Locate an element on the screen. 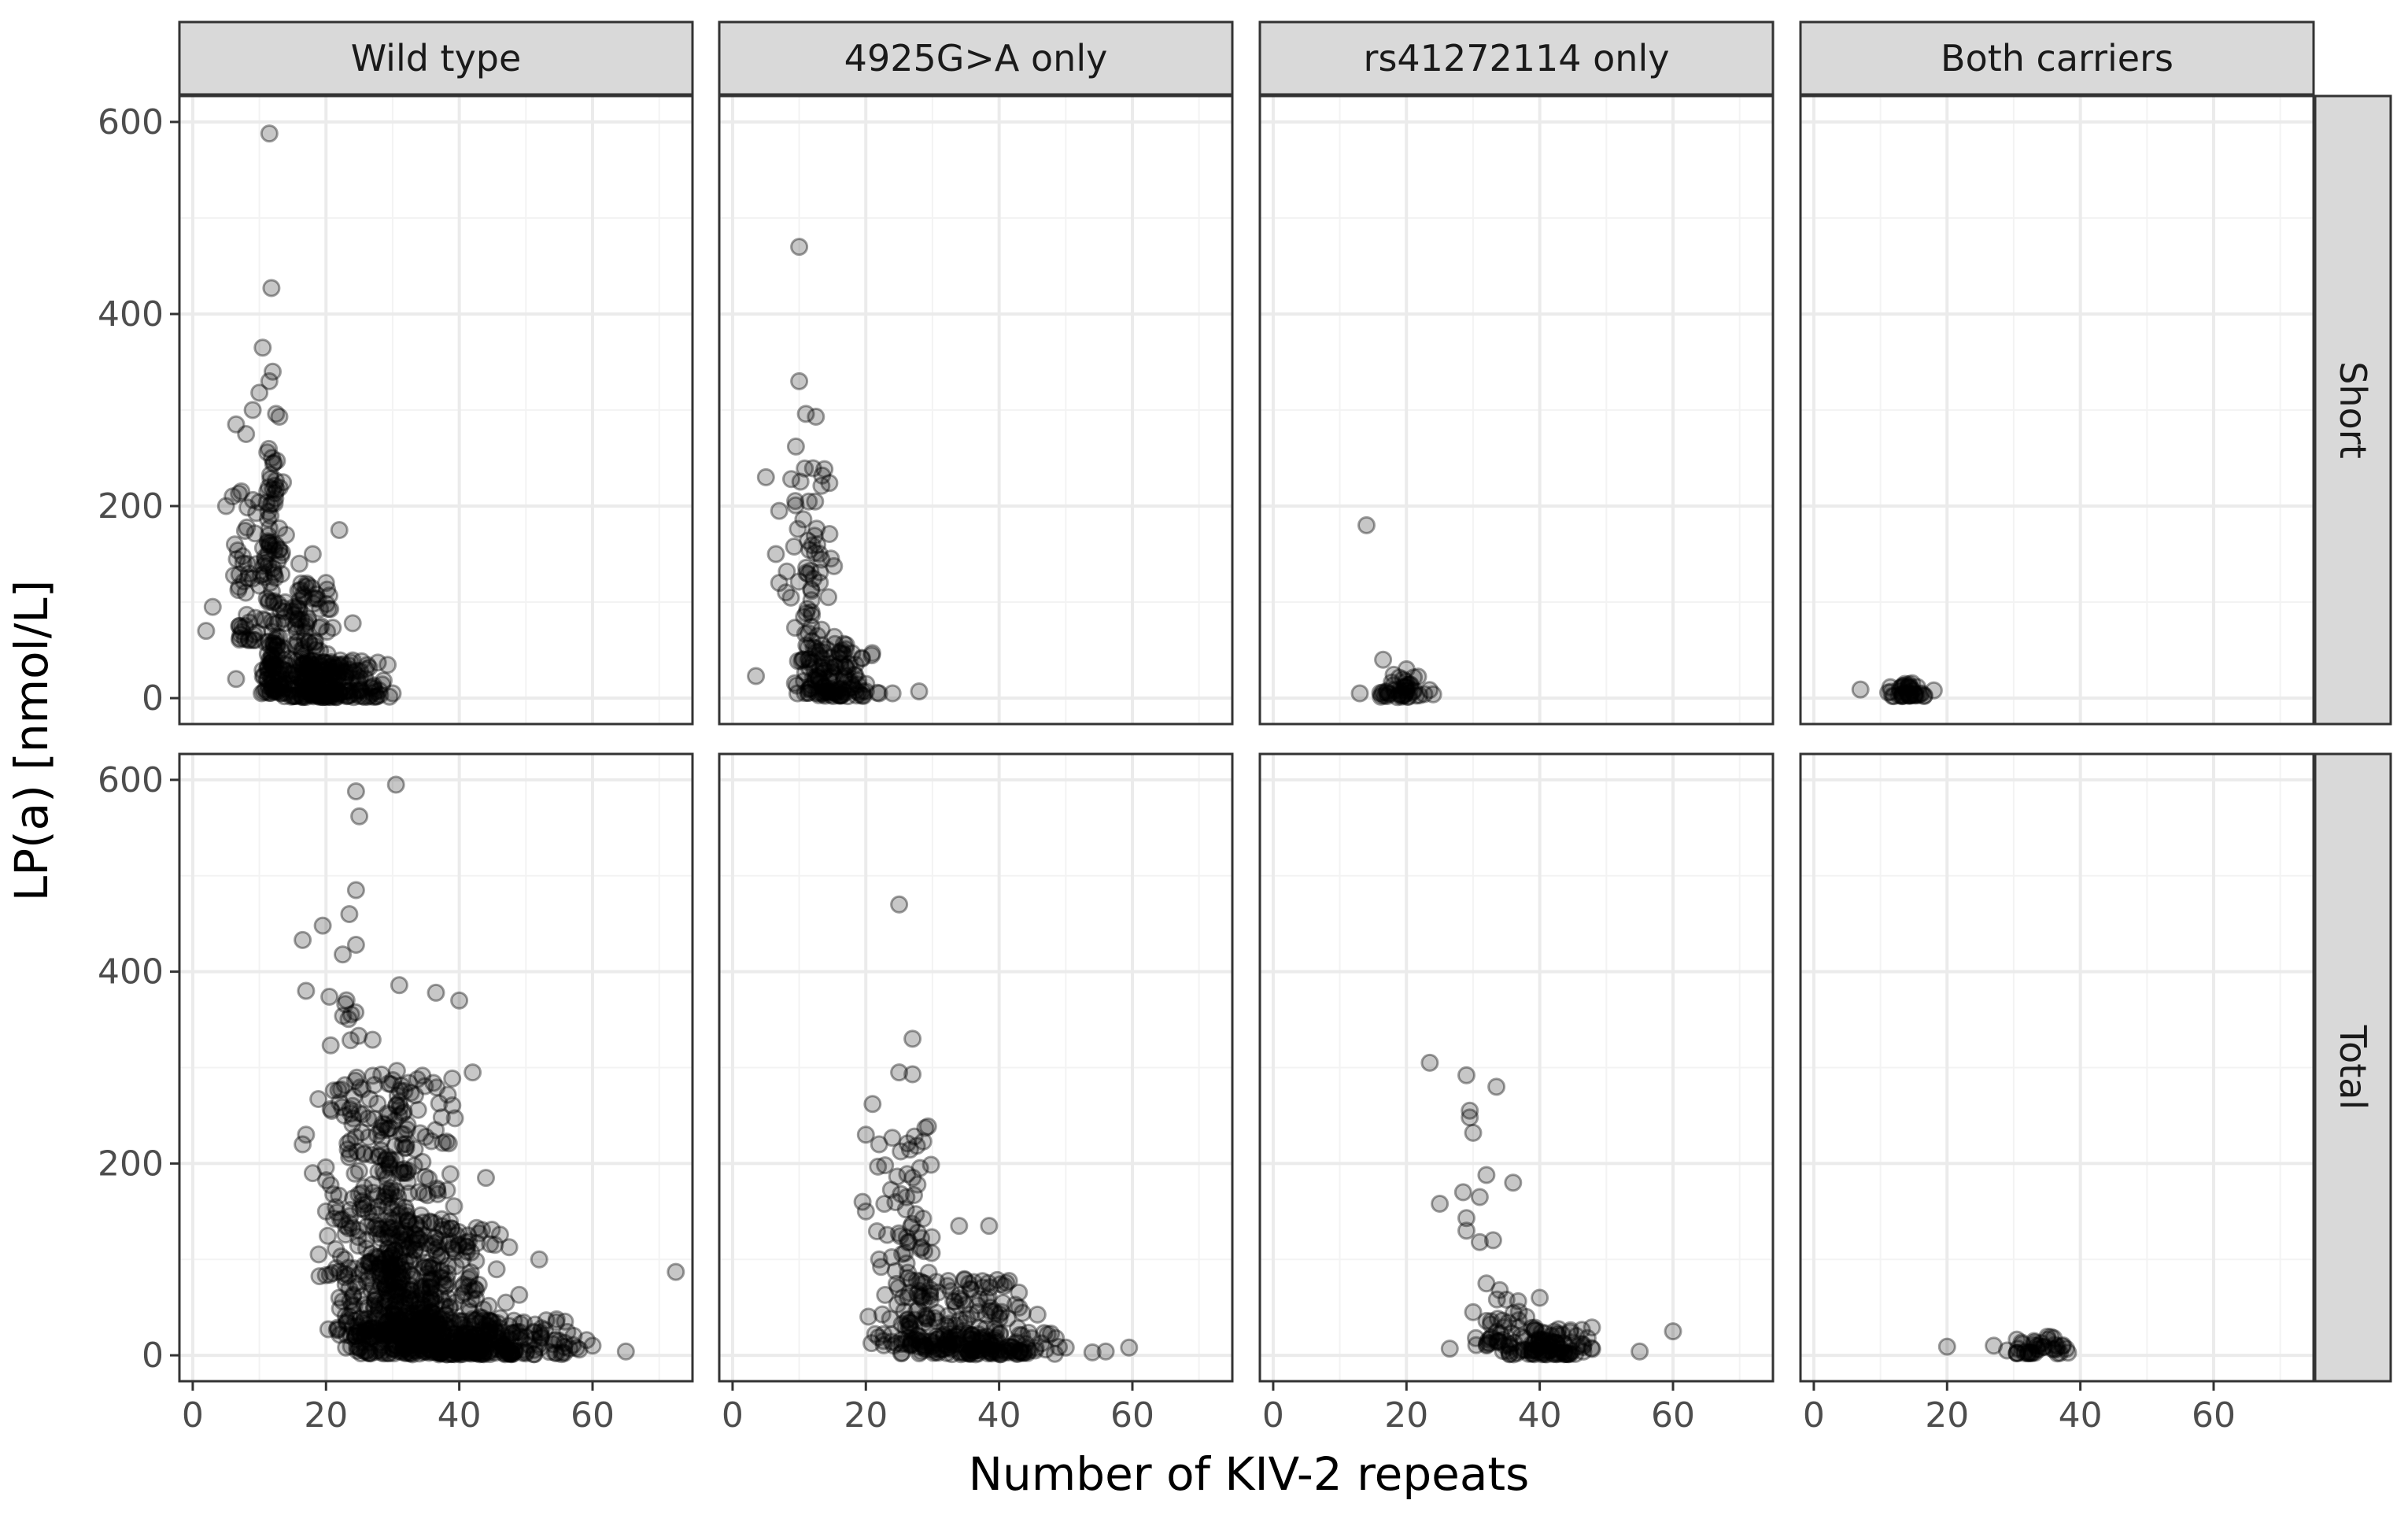 This screenshot has height=1515, width=2408. x-tick-label: 40 is located at coordinates (2081, 1415).